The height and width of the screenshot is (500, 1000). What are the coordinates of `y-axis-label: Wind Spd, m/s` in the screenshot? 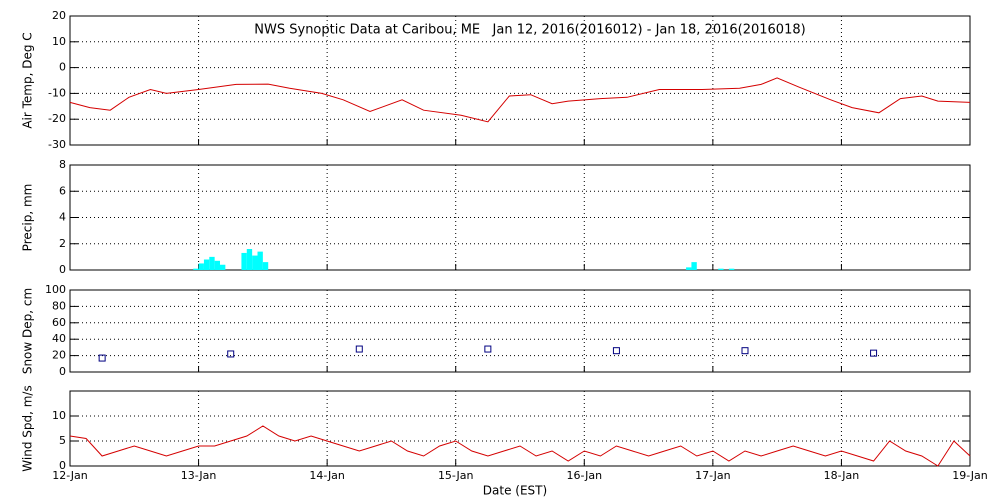 It's located at (28, 428).